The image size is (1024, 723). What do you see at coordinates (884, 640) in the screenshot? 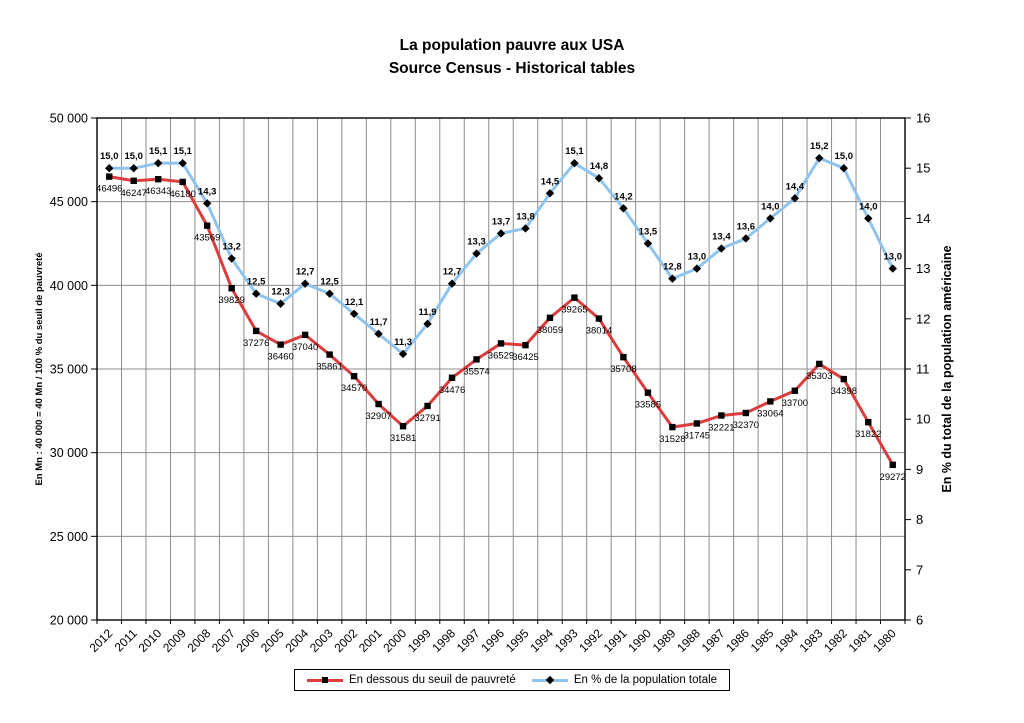
I see `svg-text: 1980` at bounding box center [884, 640].